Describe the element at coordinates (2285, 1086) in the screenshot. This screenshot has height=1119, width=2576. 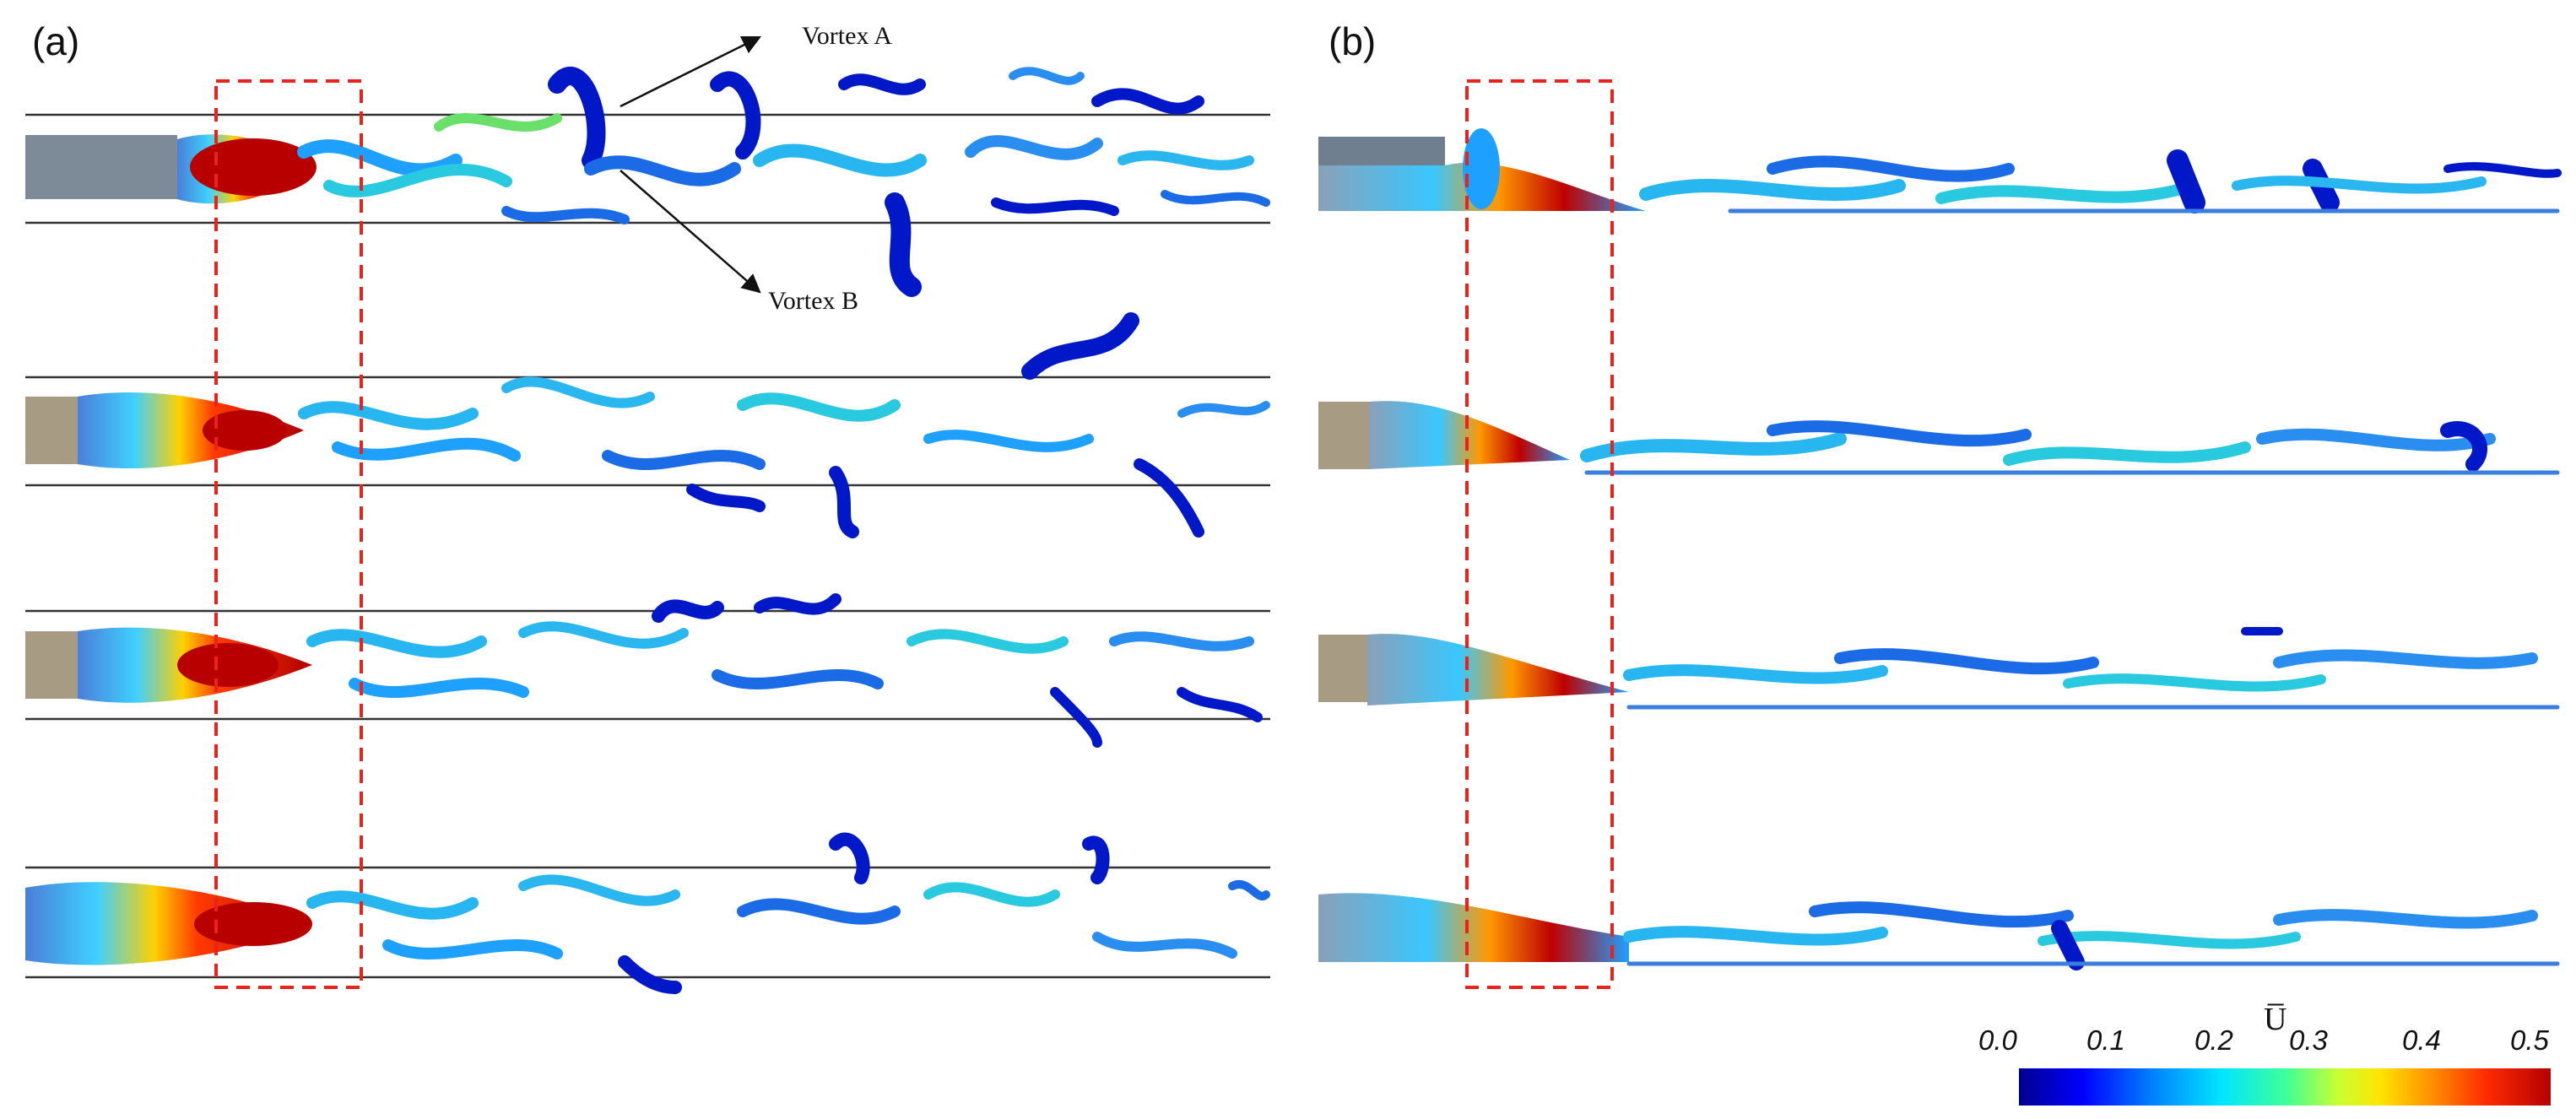
I see `colorbar-gradient` at that location.